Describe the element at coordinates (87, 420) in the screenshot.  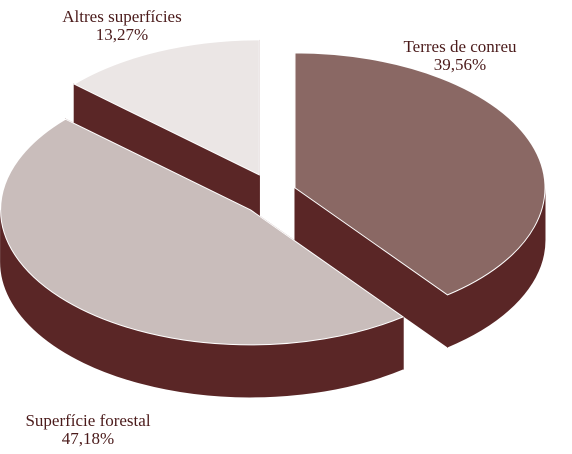
I see `slice-label: Superfície forestal` at that location.